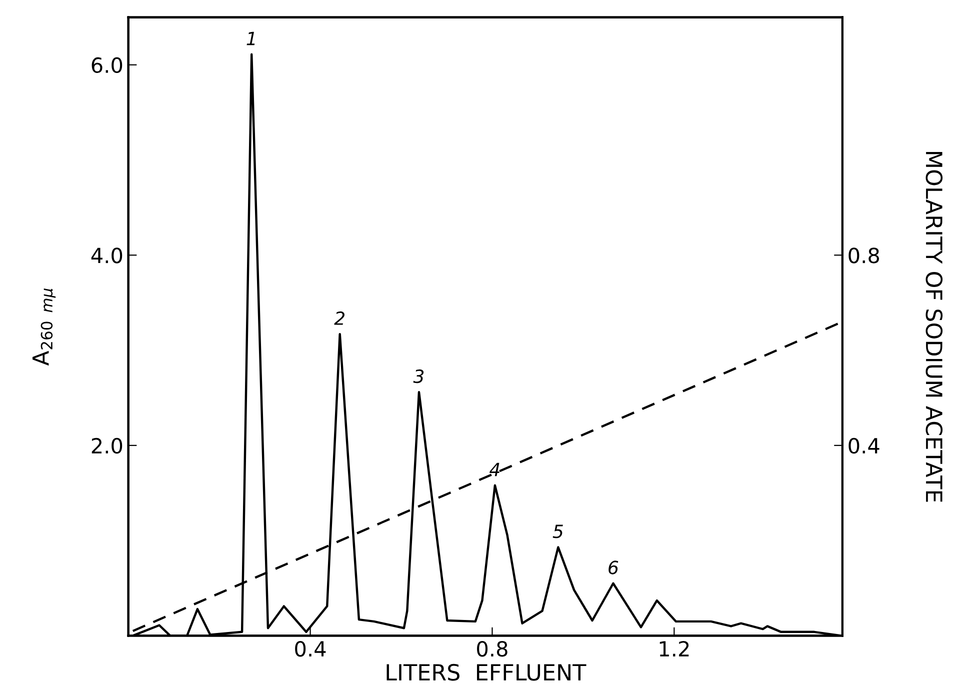  I want to click on y-tick-label: 6.0, so click(107, 65).